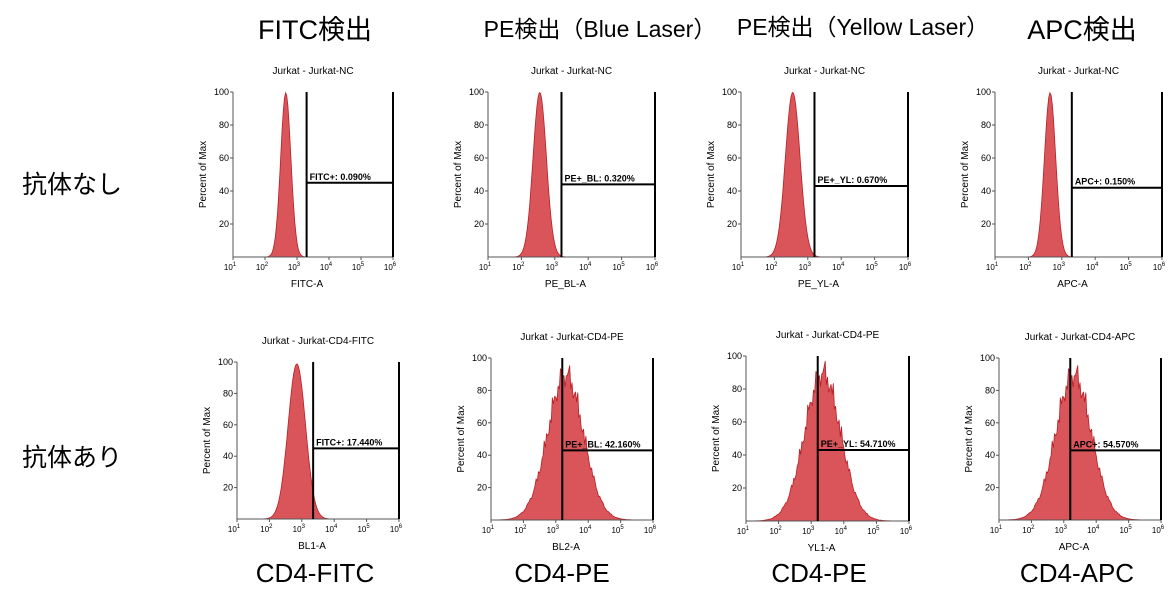 This screenshot has height=598, width=1174. What do you see at coordinates (818, 284) in the screenshot?
I see `x-axis-label: PE_YL-A` at bounding box center [818, 284].